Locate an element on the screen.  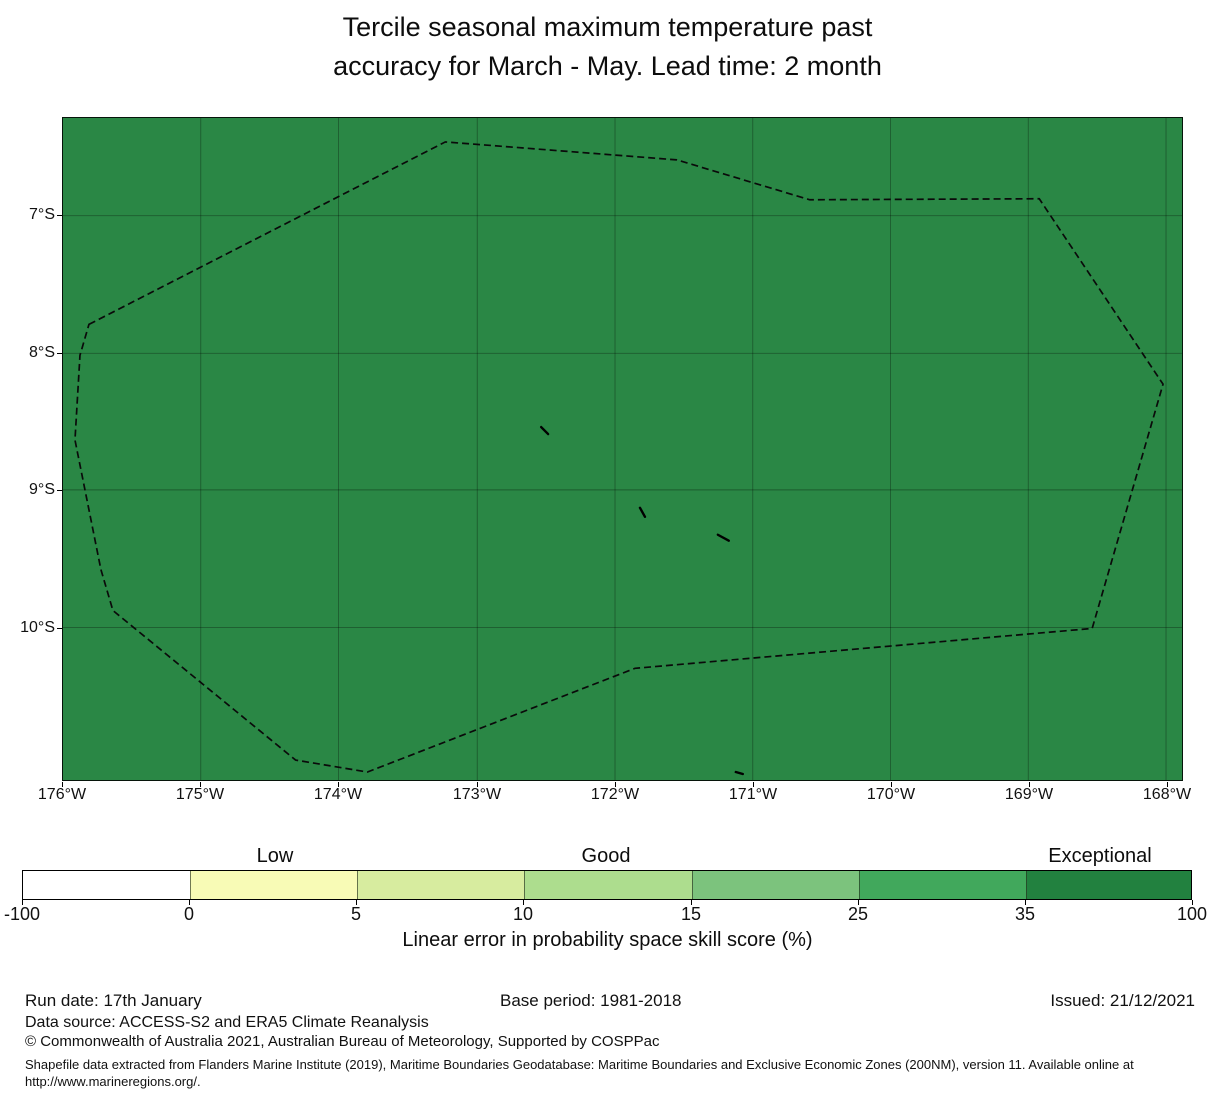
y-tick-label: 10°S is located at coordinates (37, 627).